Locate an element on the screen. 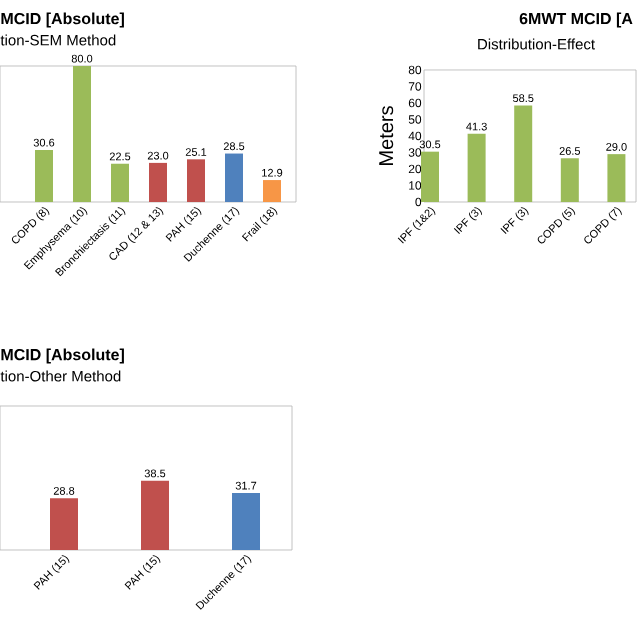 The image size is (640, 640). chart-title: 6MWT MCID [A is located at coordinates (576, 20).